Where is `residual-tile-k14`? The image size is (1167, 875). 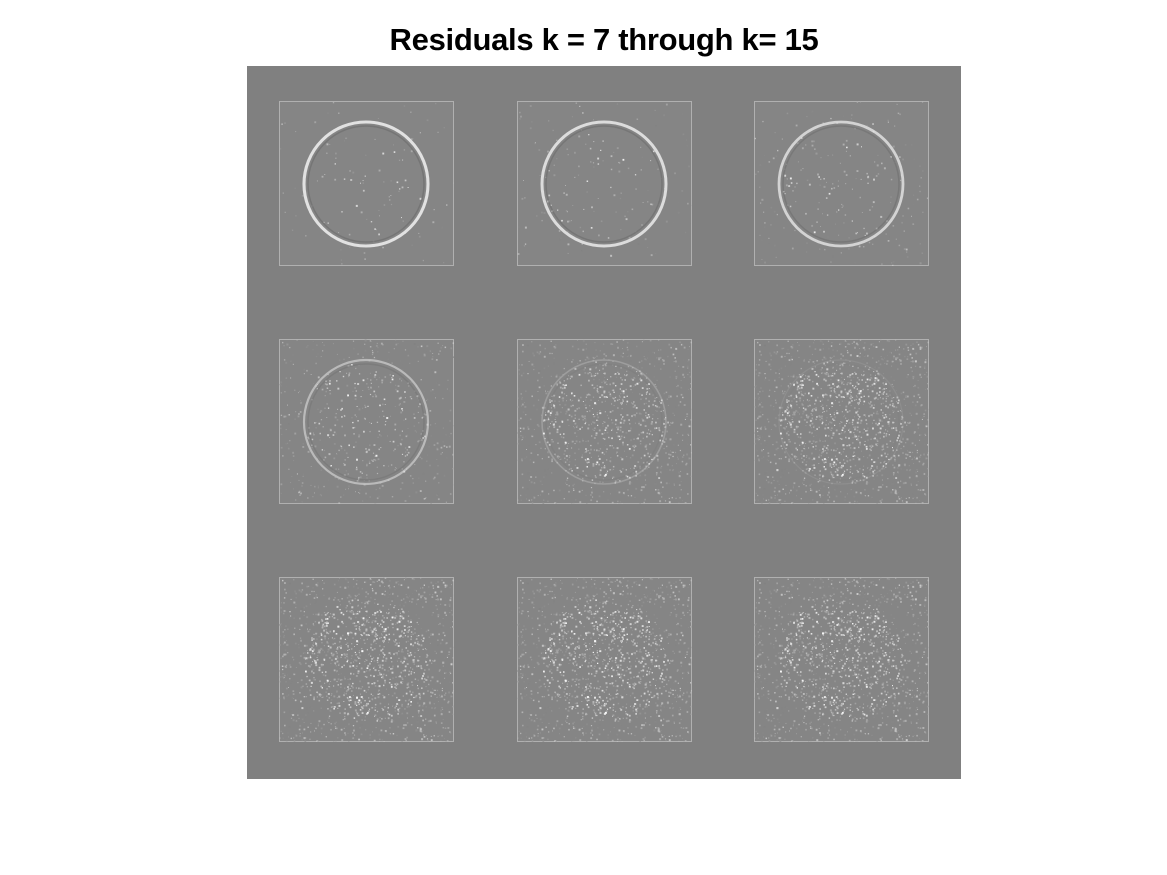 residual-tile-k14 is located at coordinates (604, 659).